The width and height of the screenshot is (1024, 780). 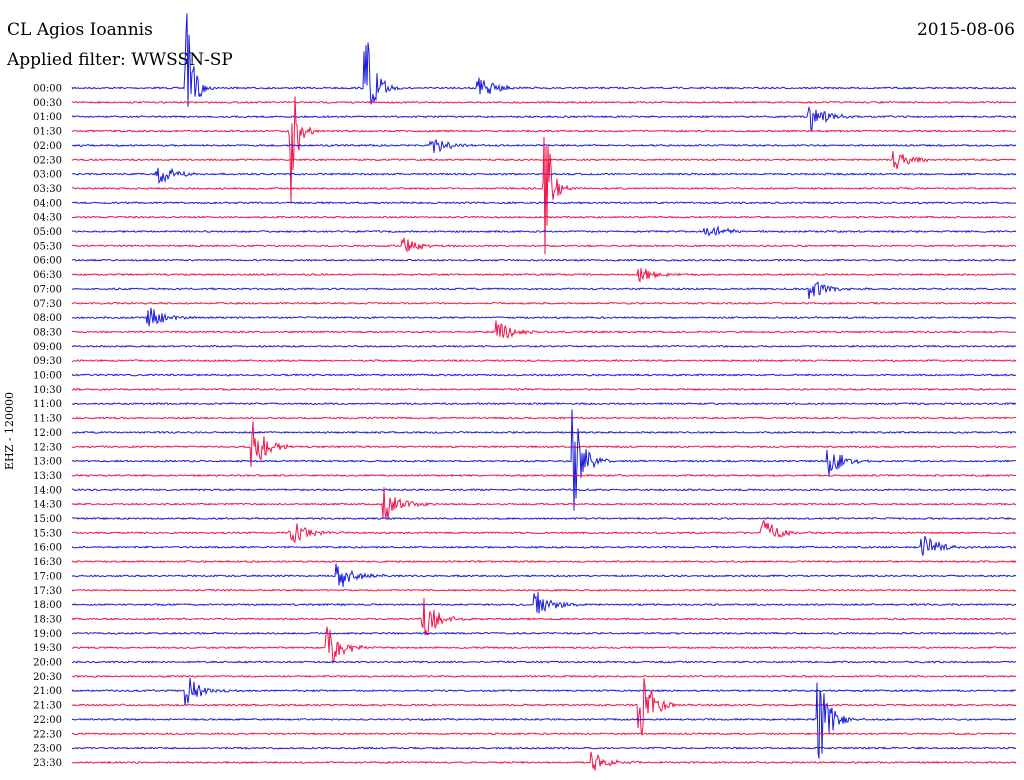 I want to click on row-time-label: 00:30, so click(x=47, y=103).